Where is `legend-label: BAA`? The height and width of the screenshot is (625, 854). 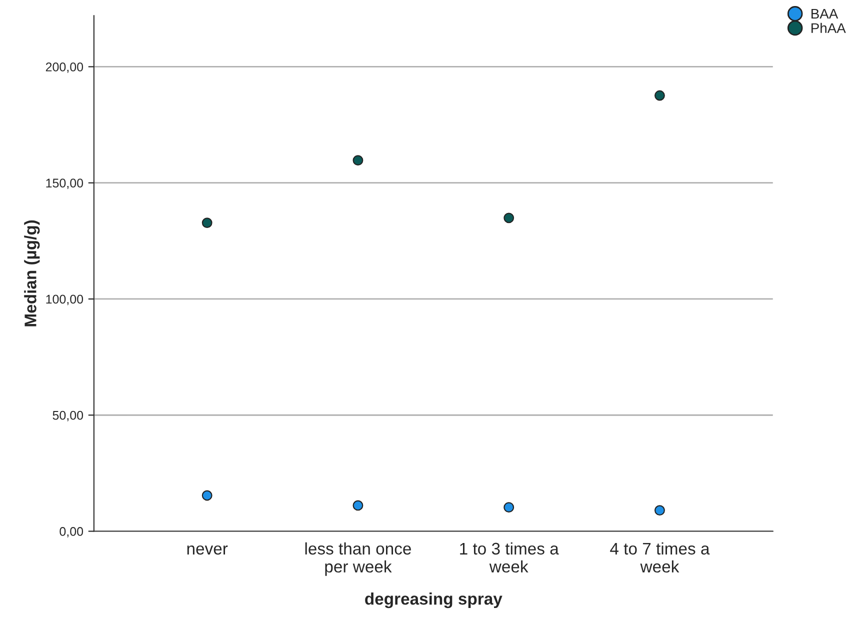 legend-label: BAA is located at coordinates (825, 14).